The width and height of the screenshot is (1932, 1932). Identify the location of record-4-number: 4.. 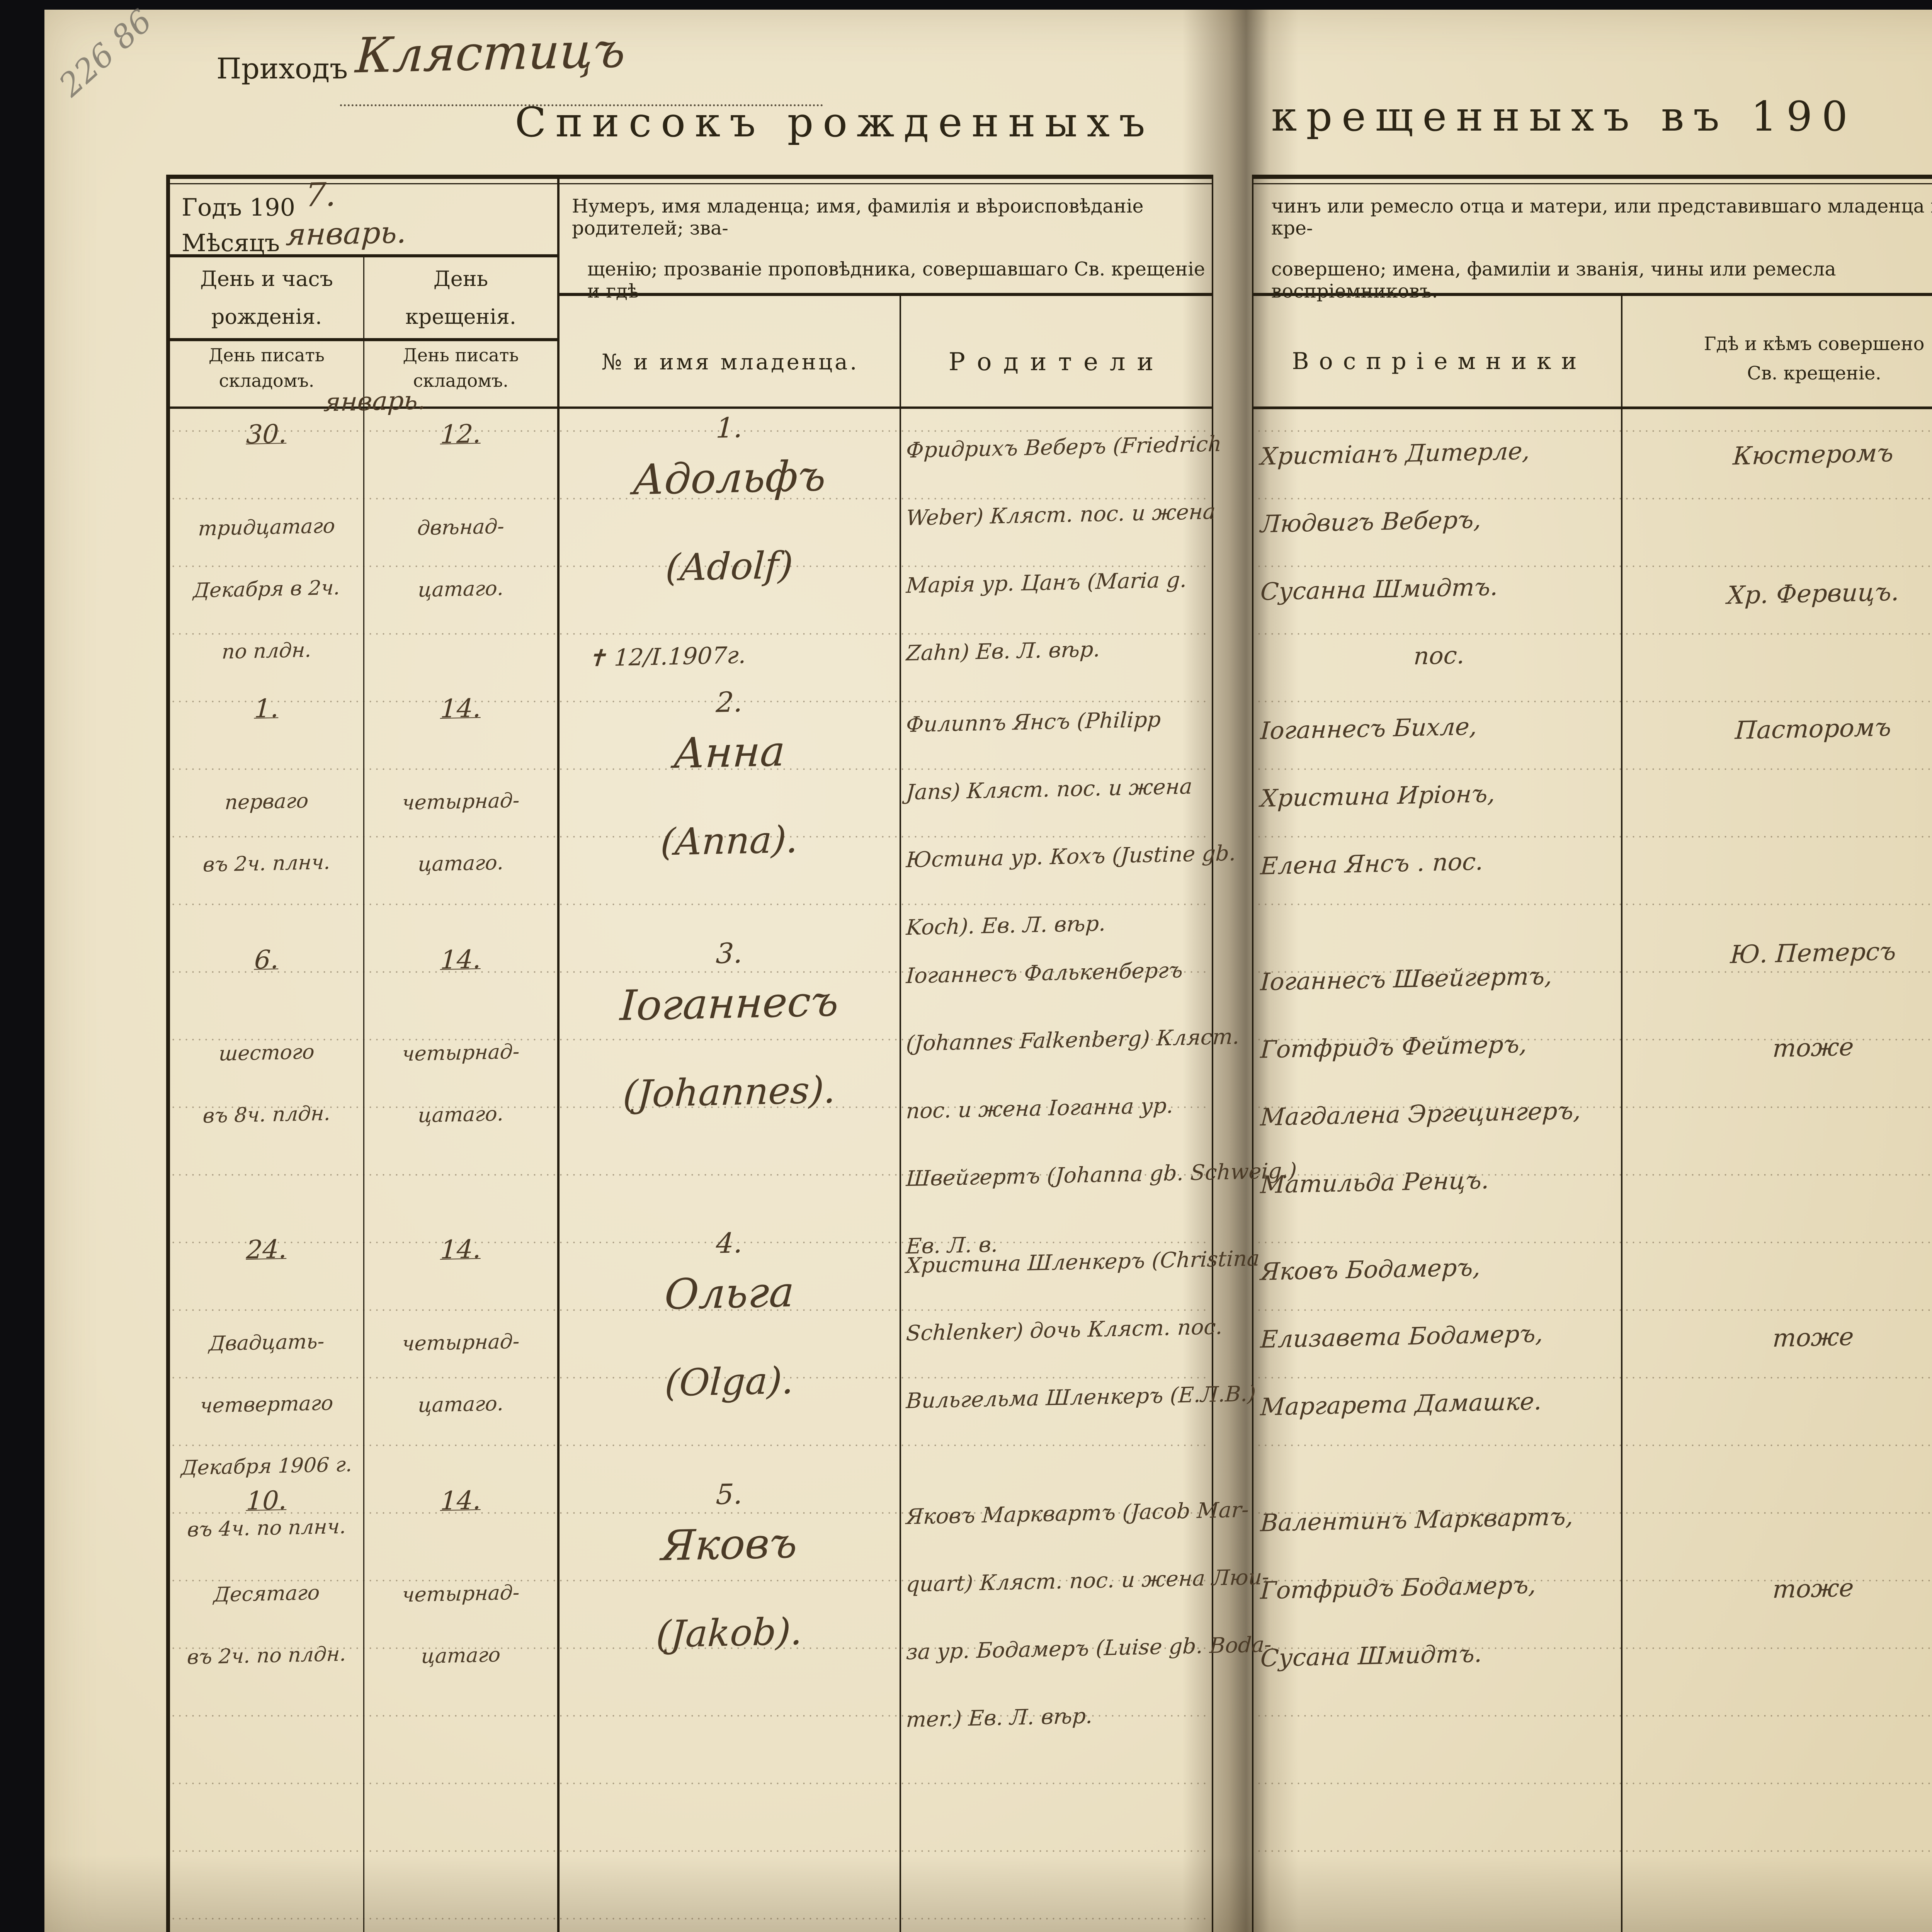
(729, 1243).